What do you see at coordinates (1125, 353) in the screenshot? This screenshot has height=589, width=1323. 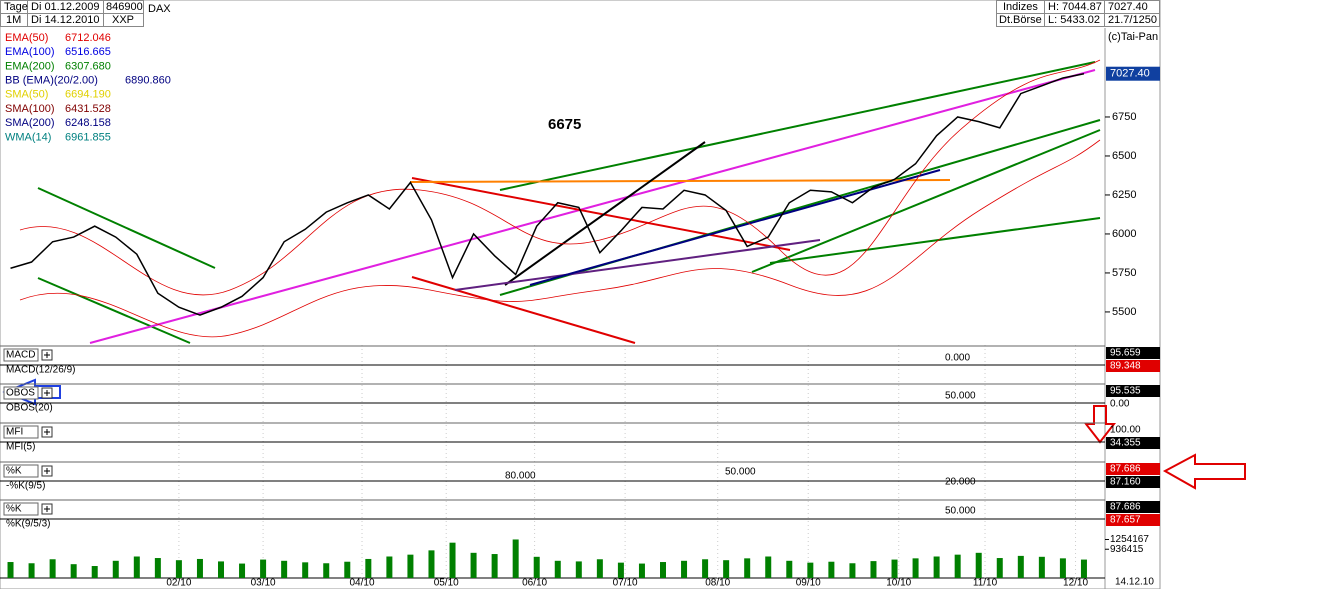 I see `panel-value: 95.659` at bounding box center [1125, 353].